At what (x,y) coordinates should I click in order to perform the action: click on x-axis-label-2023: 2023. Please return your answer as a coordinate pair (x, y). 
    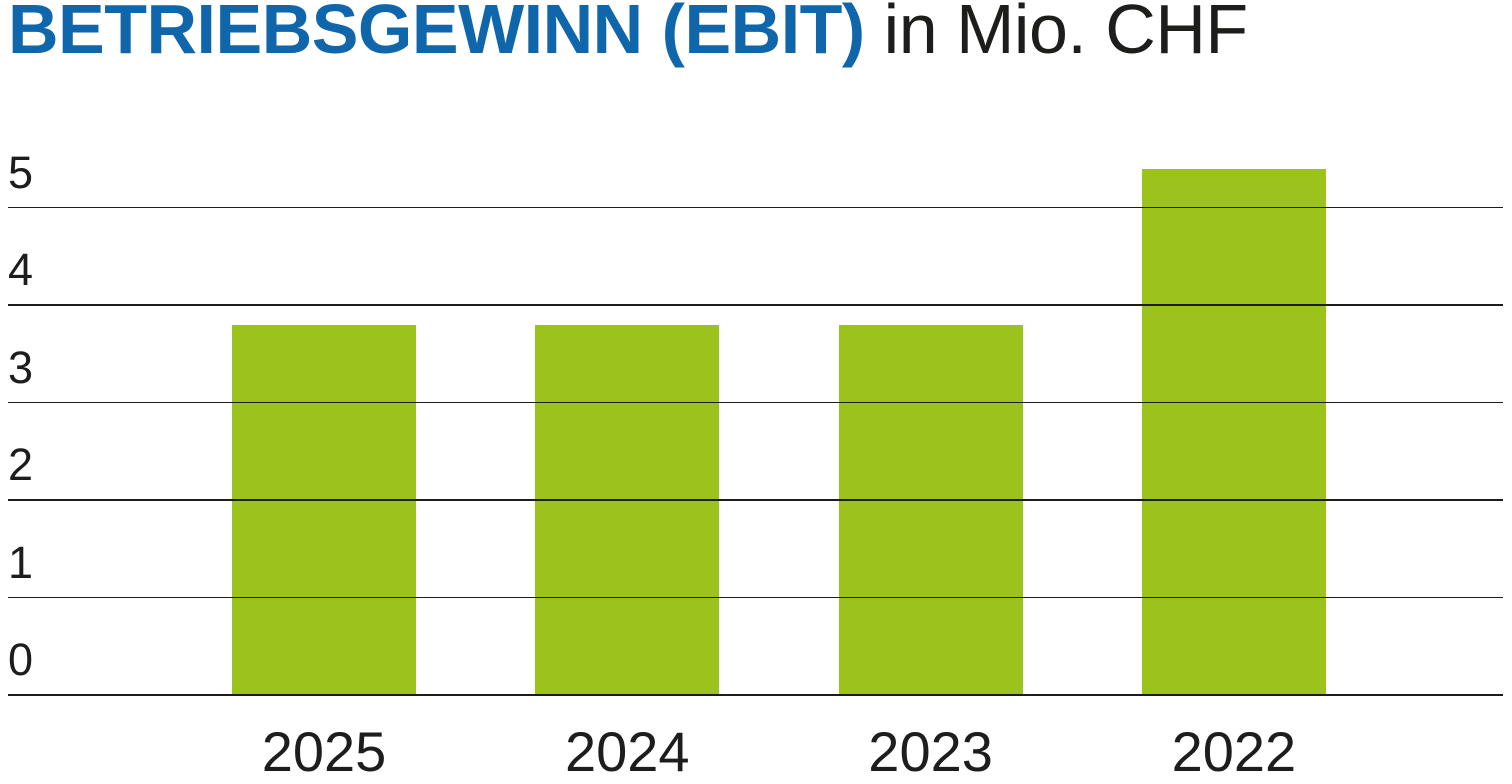
    Looking at the image, I should click on (930, 751).